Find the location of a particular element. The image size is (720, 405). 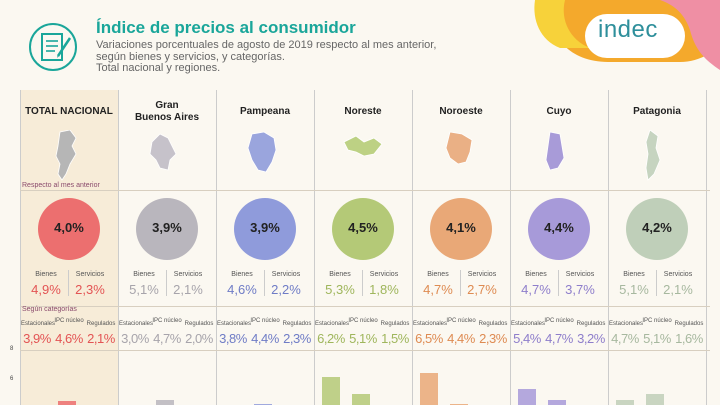

servicios-value: 3,7% is located at coordinates (580, 289).